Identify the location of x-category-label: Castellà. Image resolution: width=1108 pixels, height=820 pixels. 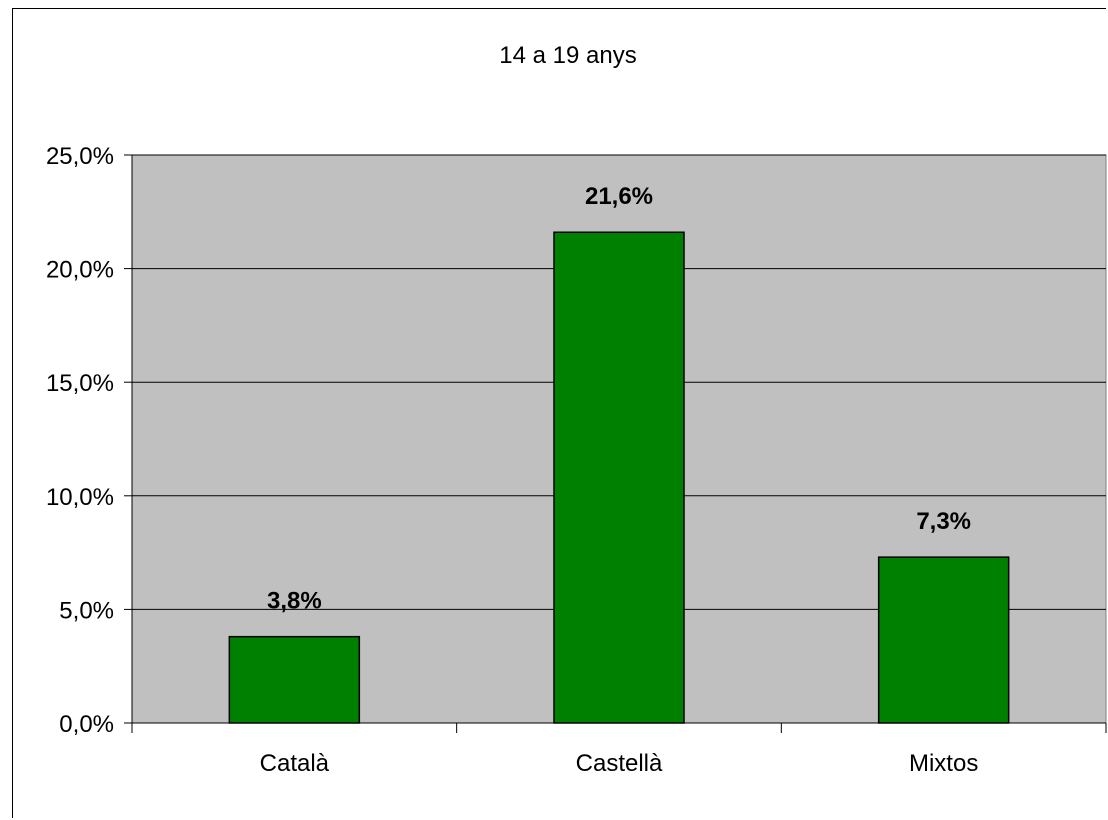
(619, 763).